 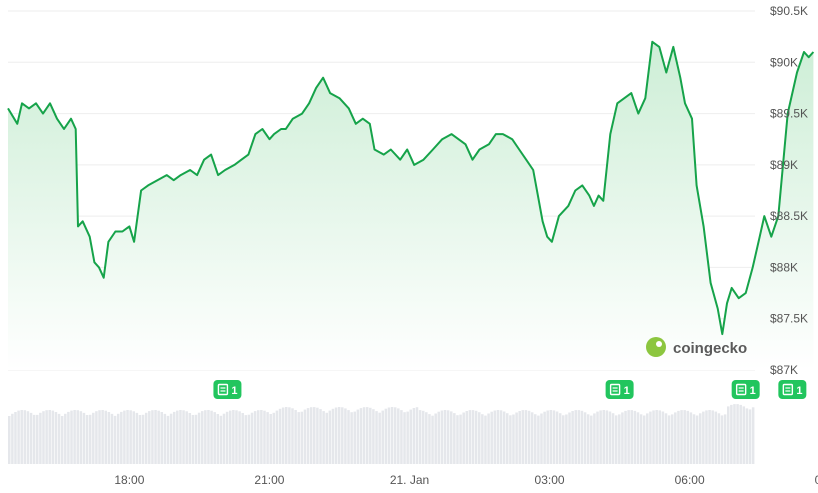 What do you see at coordinates (784, 267) in the screenshot?
I see `y-tick-label: $88K` at bounding box center [784, 267].